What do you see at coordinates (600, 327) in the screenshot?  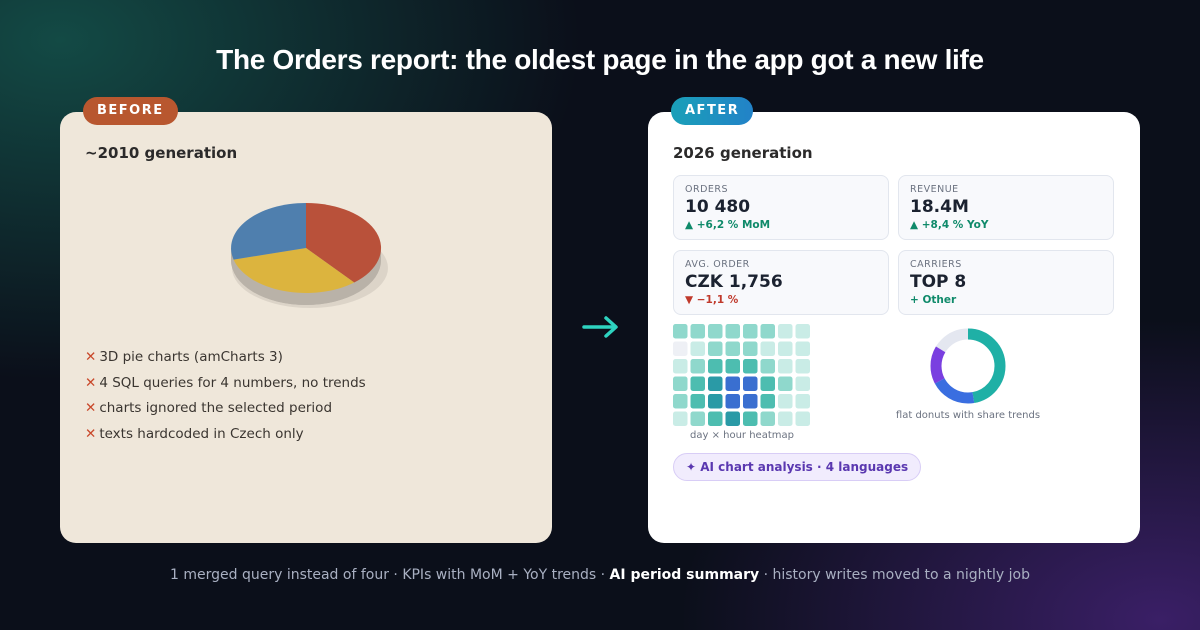 I see `arrow` at bounding box center [600, 327].